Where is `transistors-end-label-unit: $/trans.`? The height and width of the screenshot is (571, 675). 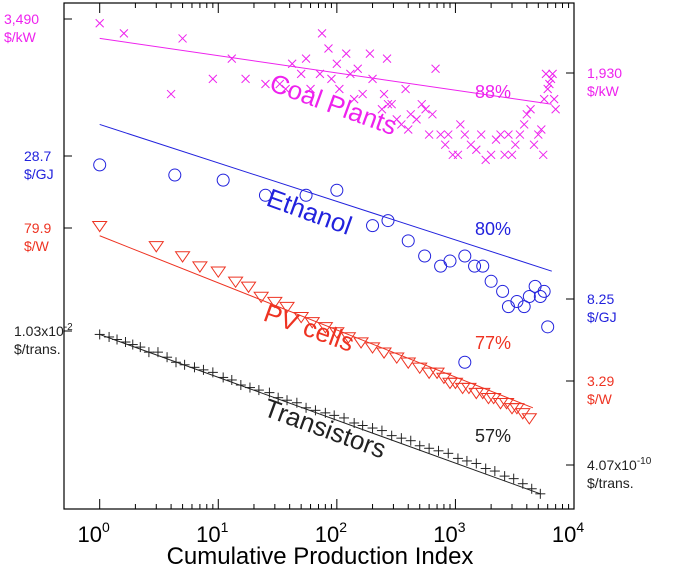
transistors-end-label-unit: $/trans. is located at coordinates (610, 483).